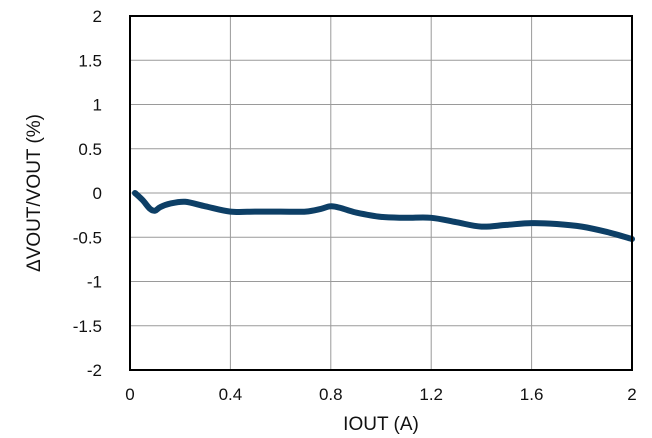 This screenshot has width=652, height=438. What do you see at coordinates (532, 394) in the screenshot?
I see `x-tick-label: 1.6` at bounding box center [532, 394].